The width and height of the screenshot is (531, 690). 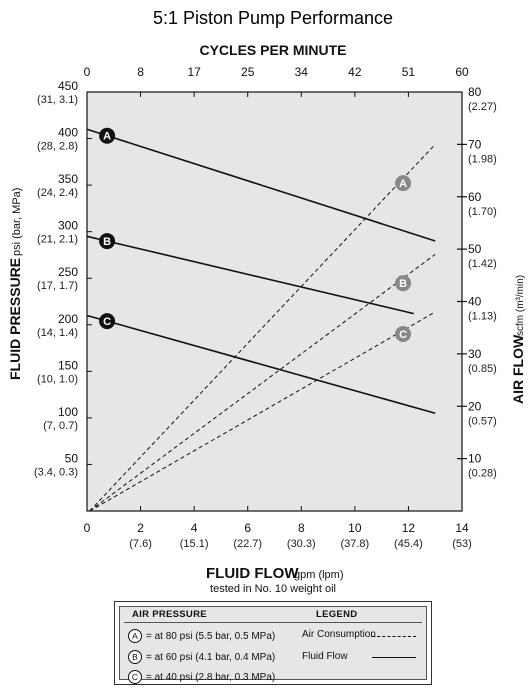 I want to click on y-left-tick-label: 150, so click(x=68, y=365).